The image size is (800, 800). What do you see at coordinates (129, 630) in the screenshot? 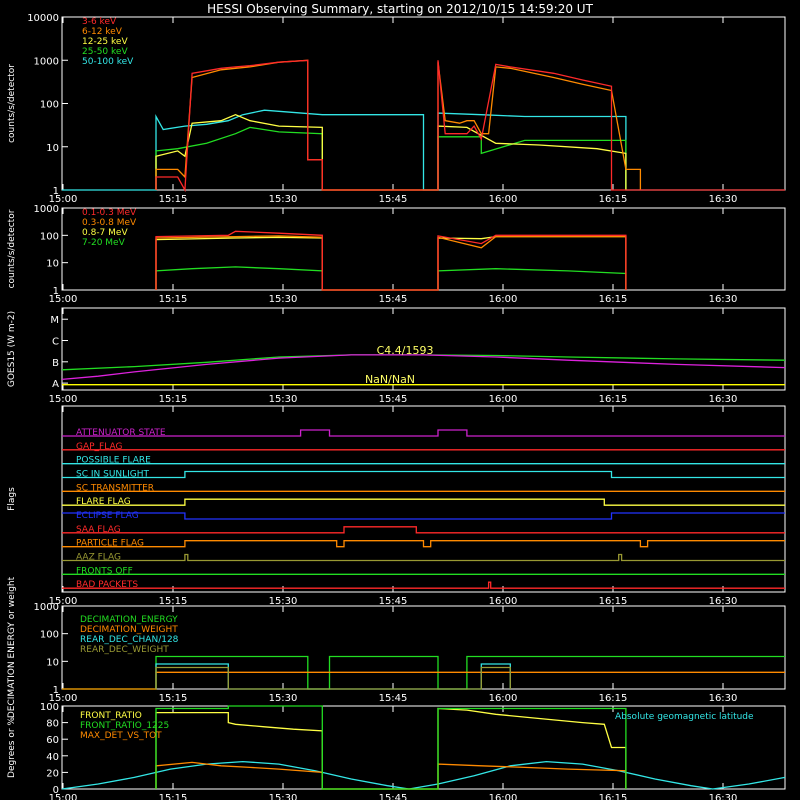
I see `legend-entry: DECIMATION_WEIGHT` at bounding box center [129, 630].